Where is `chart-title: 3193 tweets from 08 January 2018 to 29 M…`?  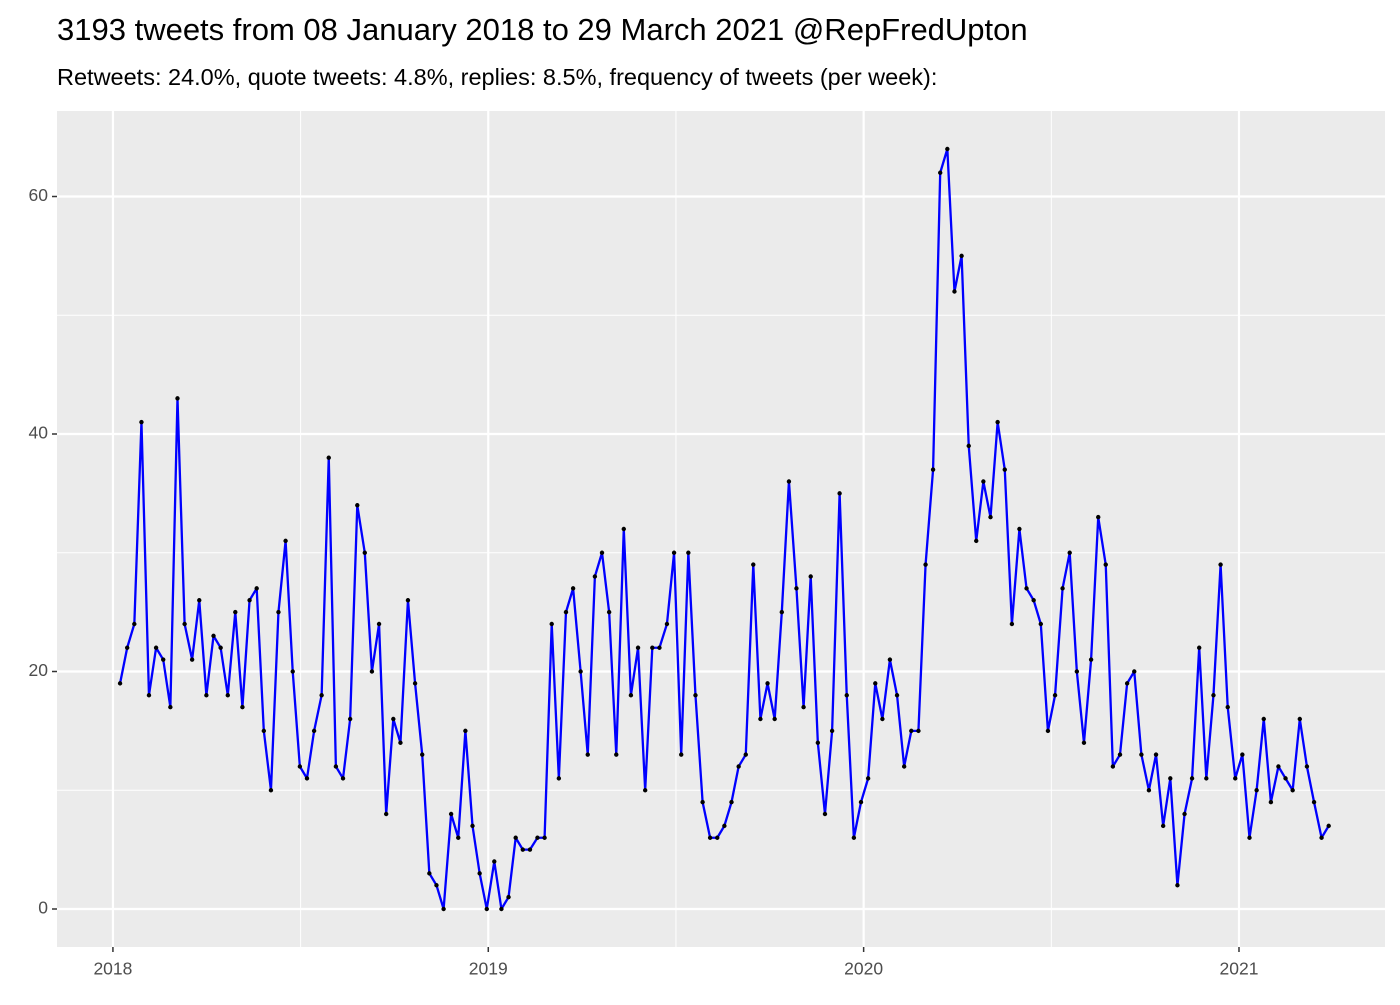
chart-title: 3193 tweets from 08 January 2018 to 29 M… is located at coordinates (542, 29).